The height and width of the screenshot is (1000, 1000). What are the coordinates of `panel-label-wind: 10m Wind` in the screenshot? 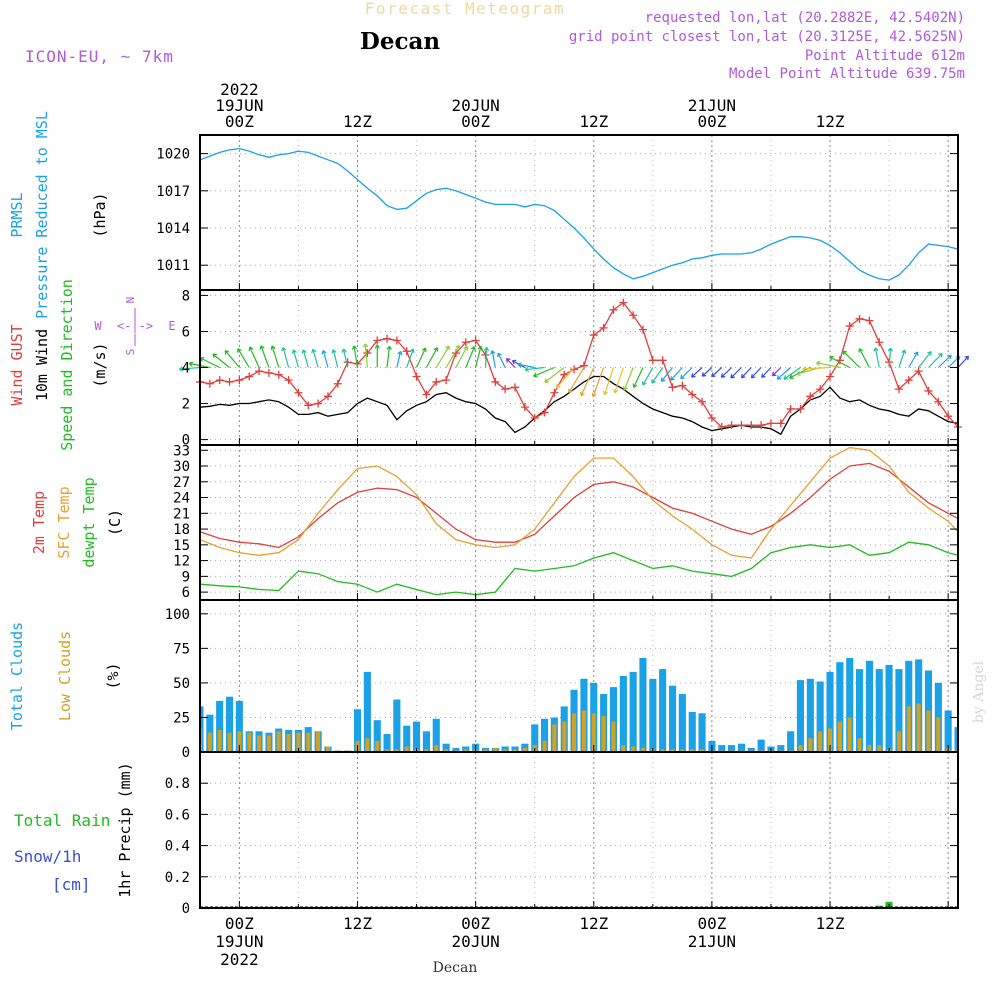 It's located at (42, 365).